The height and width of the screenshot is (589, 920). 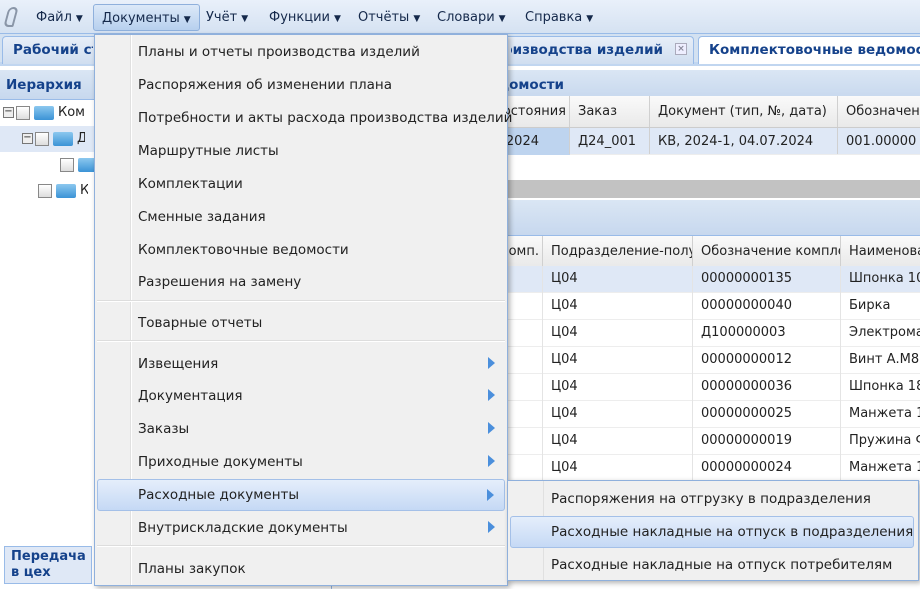 I want to click on table-row: Ц04 00000000012 Винт А.М8, so click(x=627, y=360).